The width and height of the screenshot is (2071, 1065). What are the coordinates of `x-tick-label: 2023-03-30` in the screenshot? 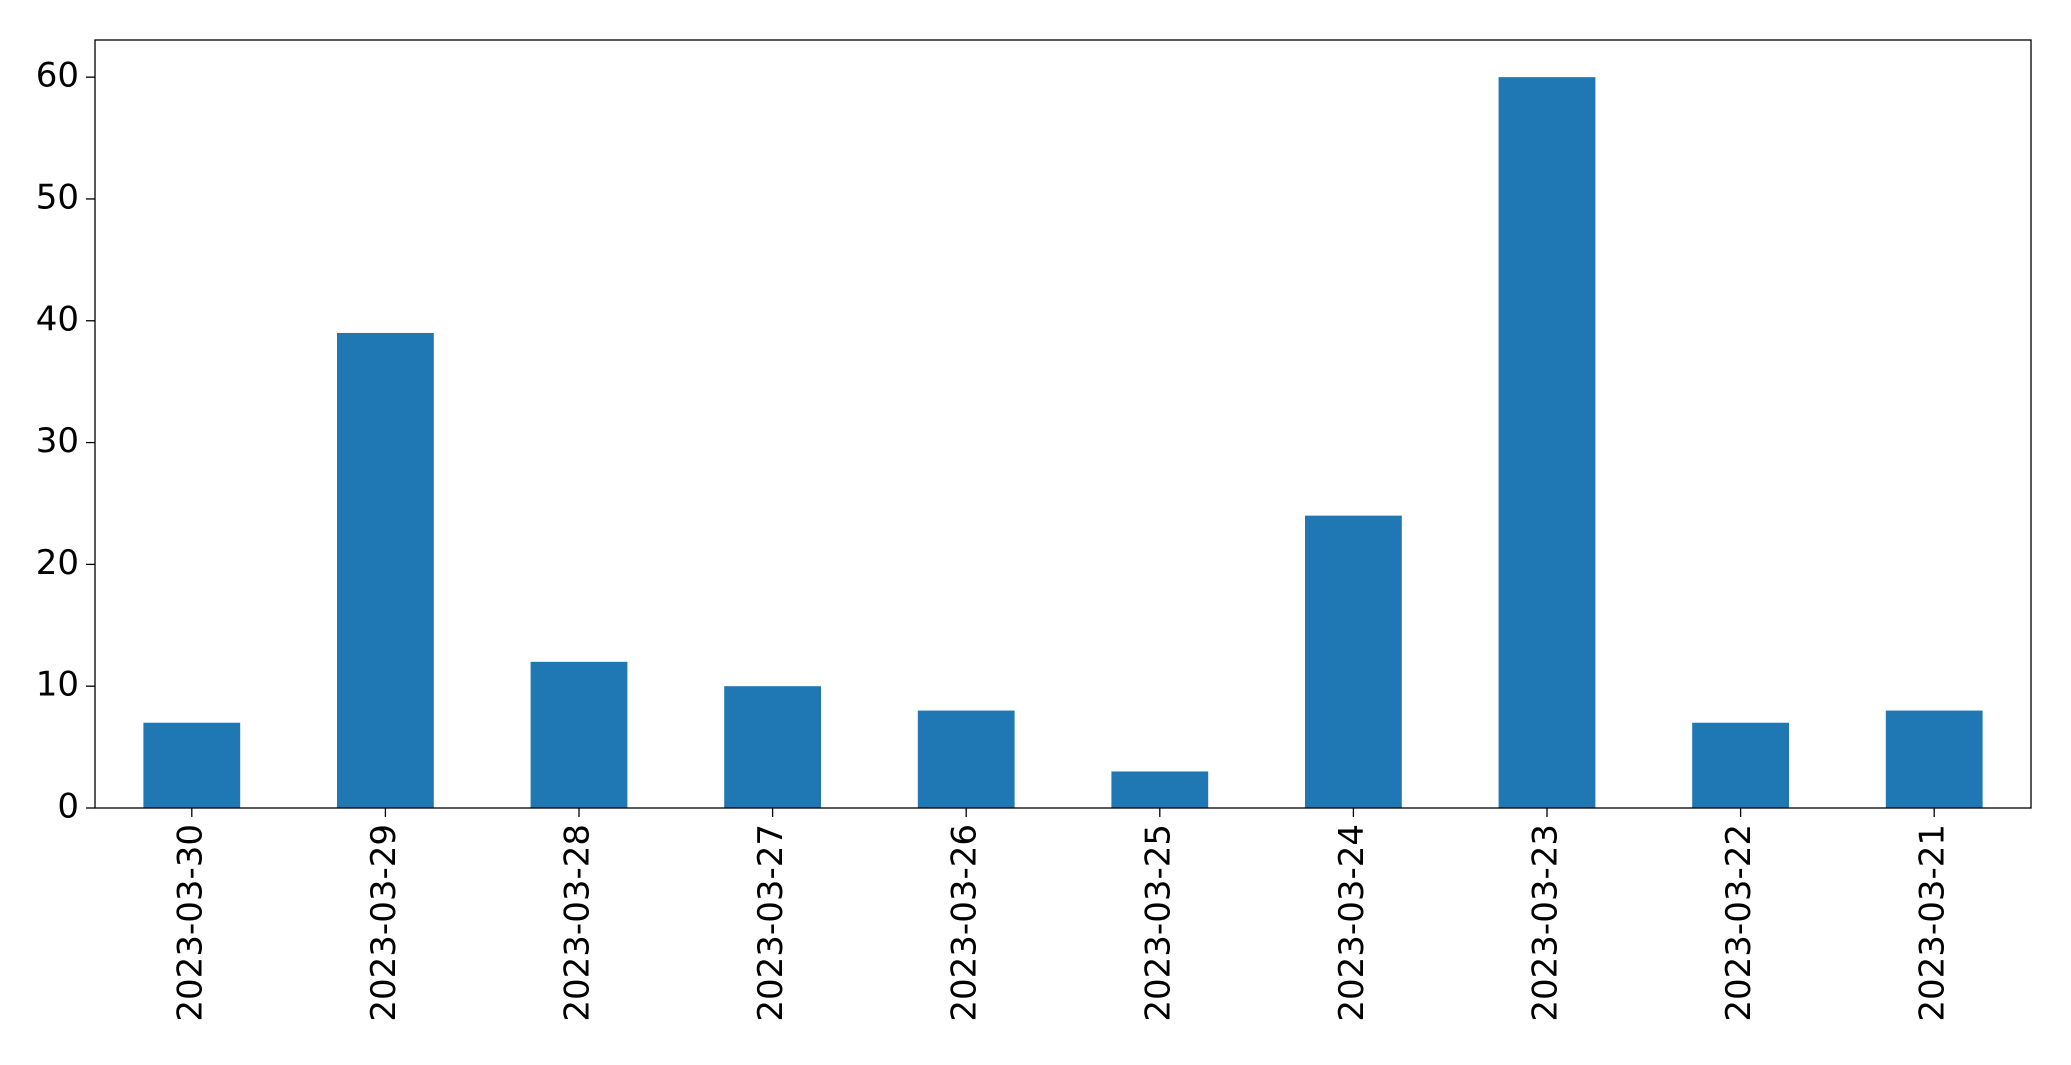 It's located at (190, 923).